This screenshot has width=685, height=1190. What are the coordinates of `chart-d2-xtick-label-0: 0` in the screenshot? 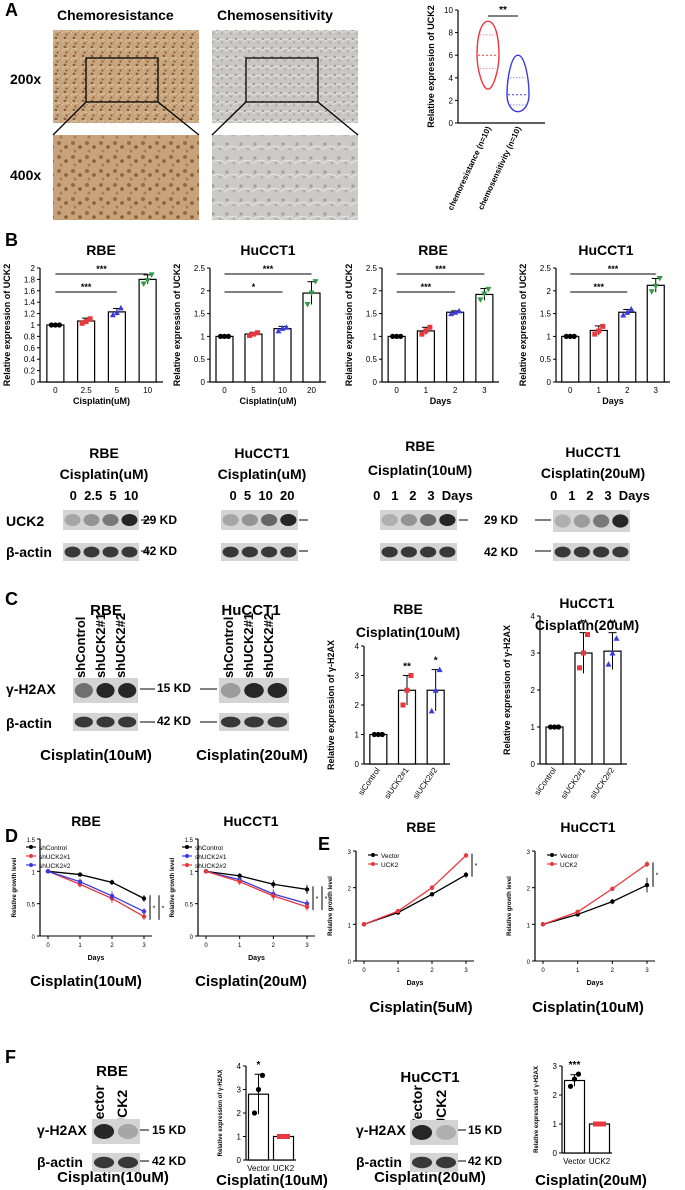 It's located at (206, 946).